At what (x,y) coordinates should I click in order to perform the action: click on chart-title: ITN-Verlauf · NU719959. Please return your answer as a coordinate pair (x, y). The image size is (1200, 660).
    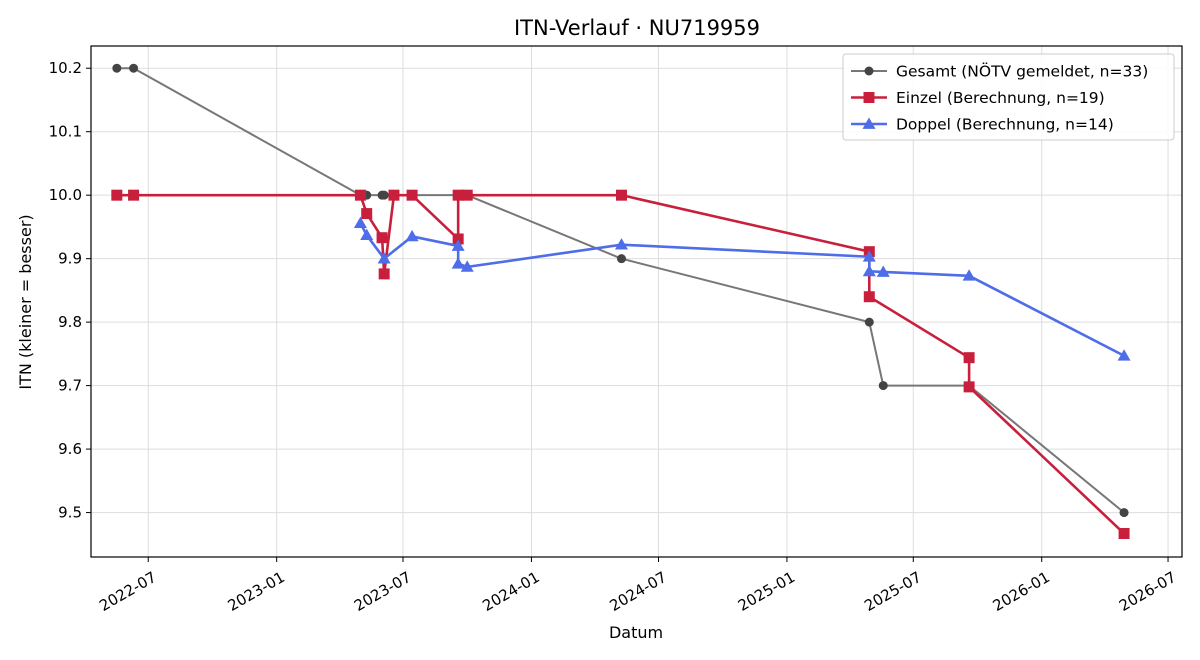
    Looking at the image, I should click on (637, 28).